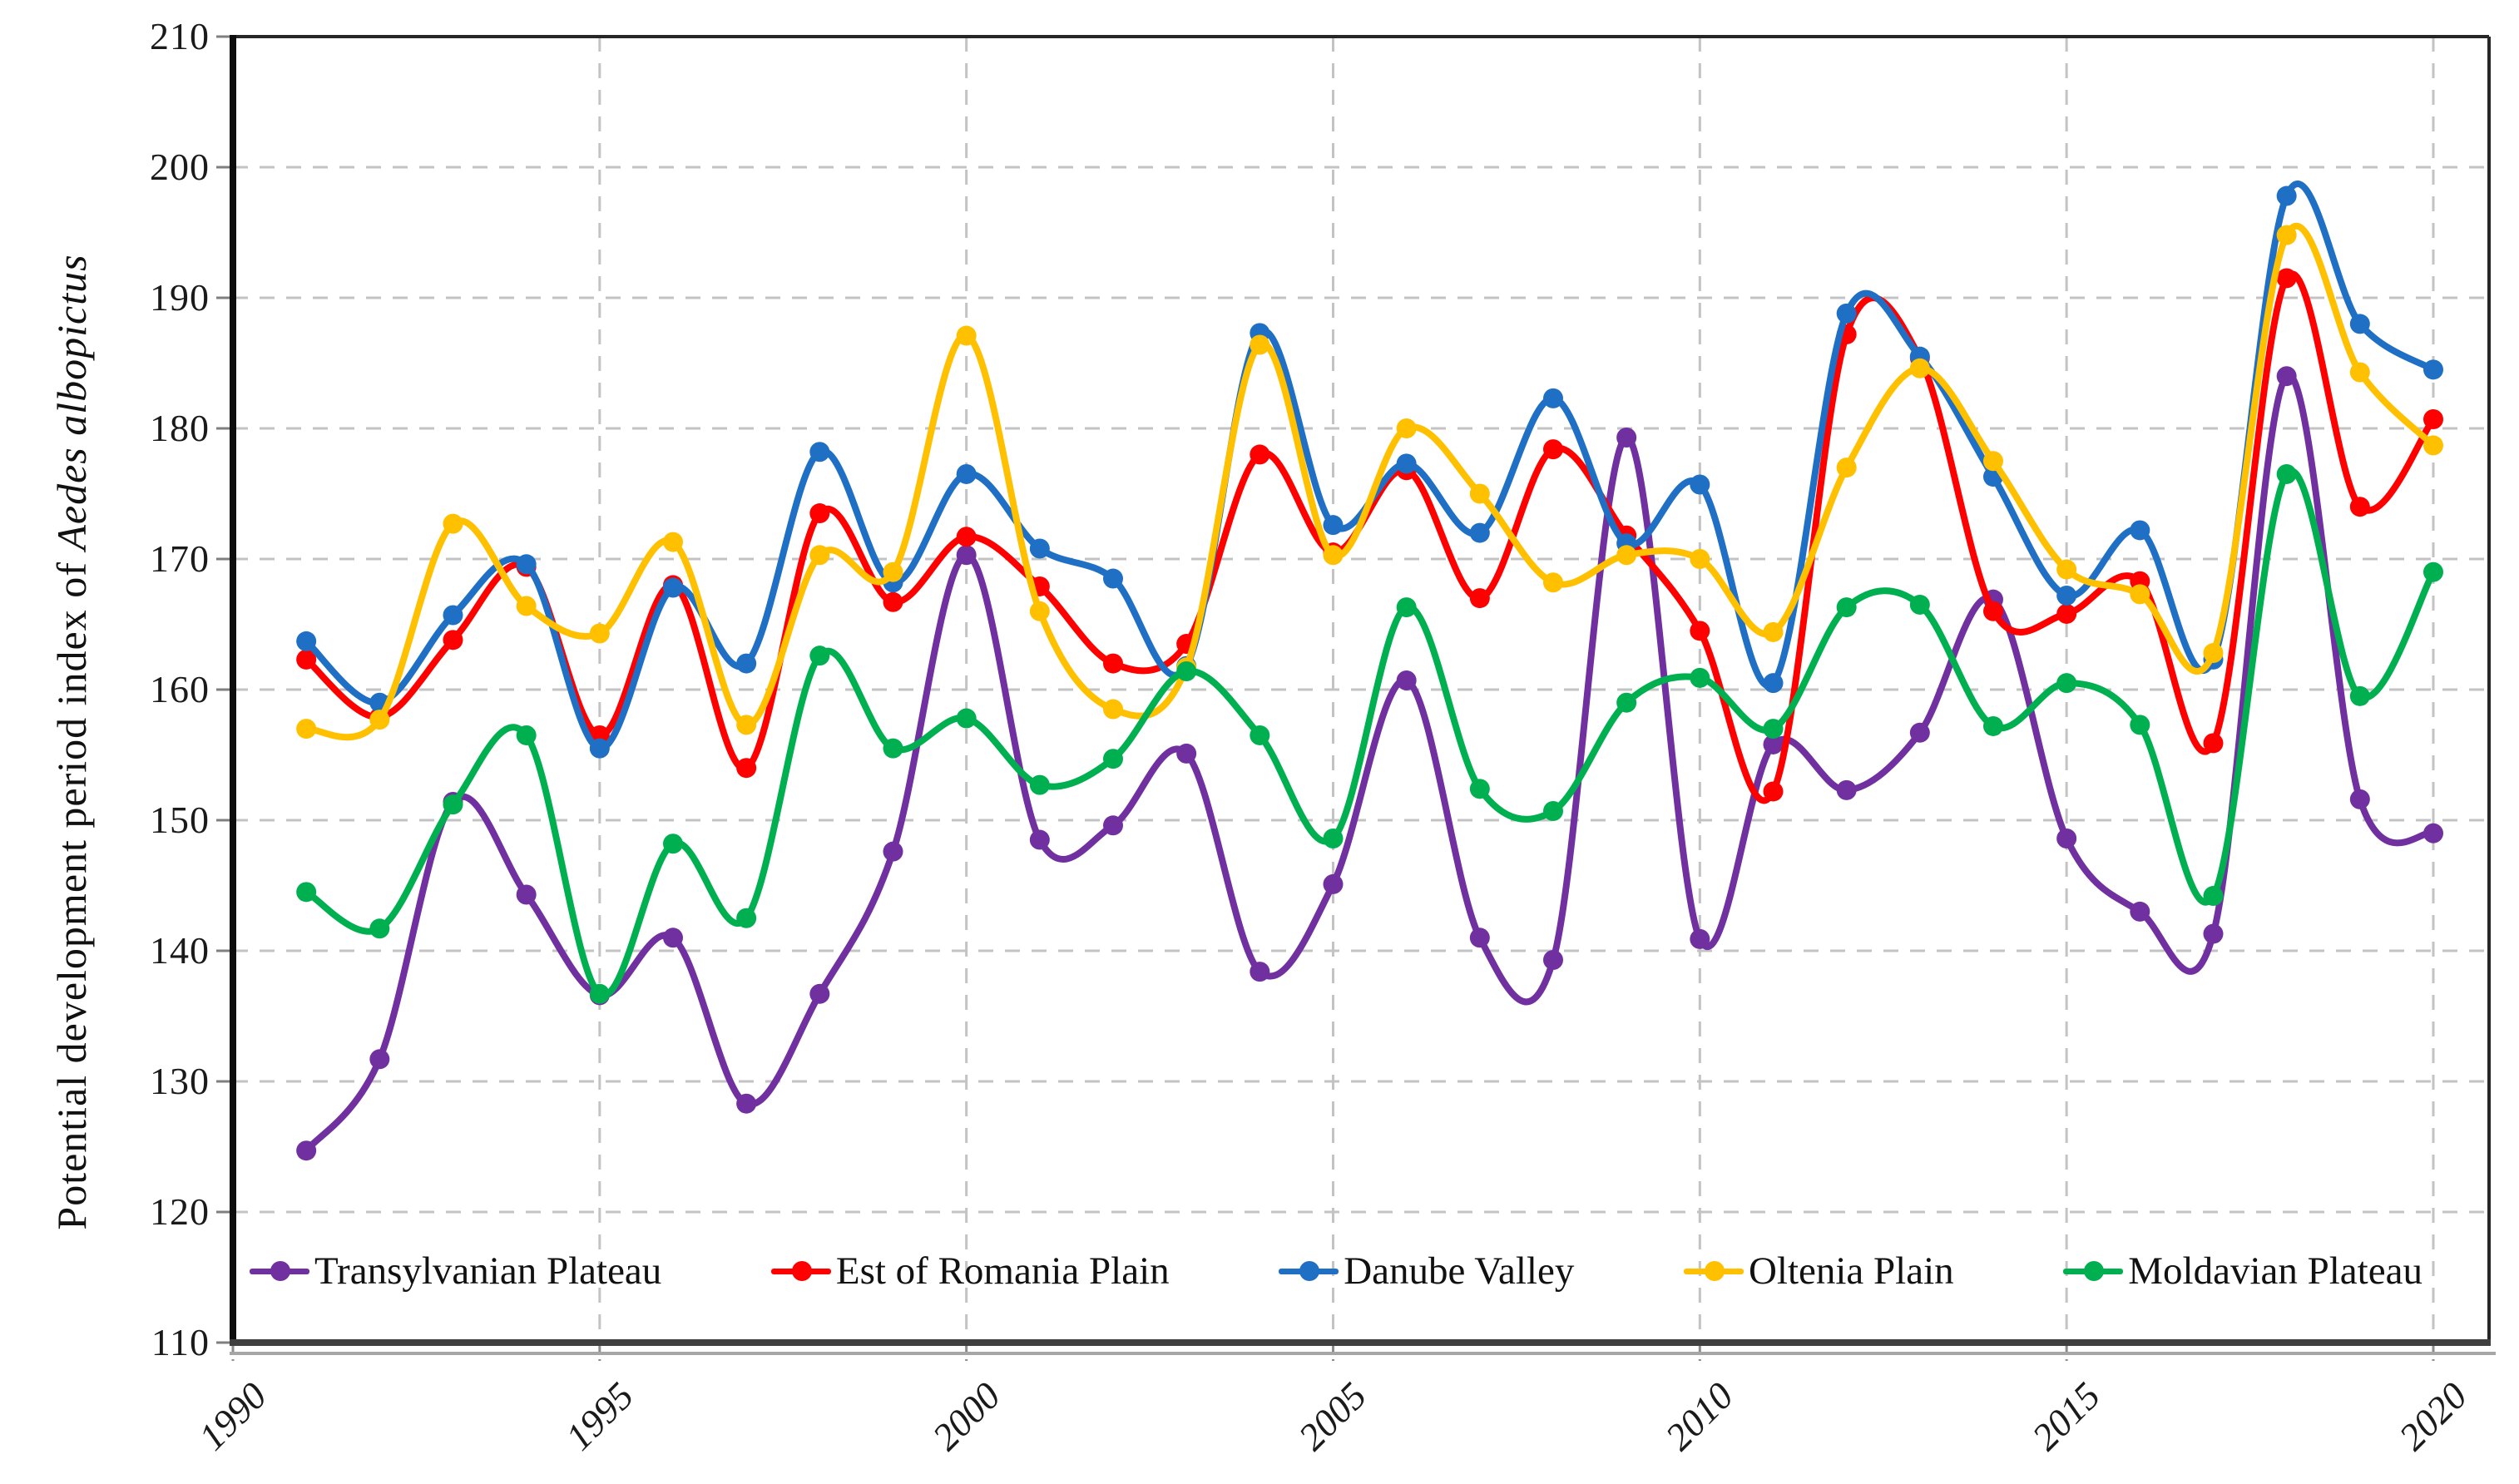  I want to click on legend-label: Moldavian Plateau, so click(2275, 1271).